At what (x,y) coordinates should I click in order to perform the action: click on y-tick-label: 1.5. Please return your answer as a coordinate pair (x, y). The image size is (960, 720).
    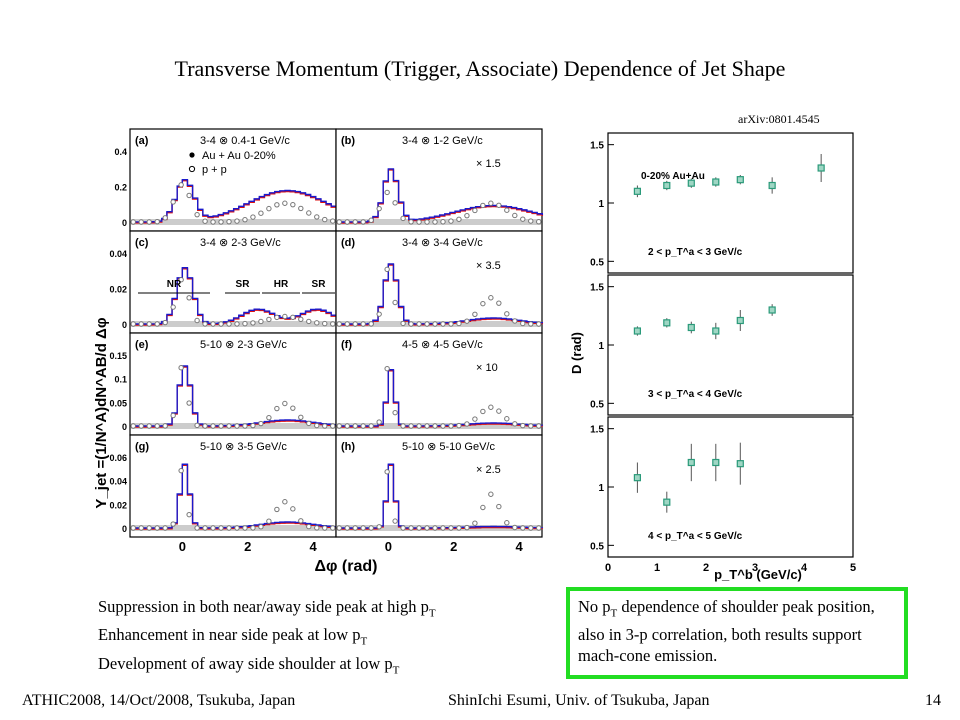
    Looking at the image, I should click on (597, 146).